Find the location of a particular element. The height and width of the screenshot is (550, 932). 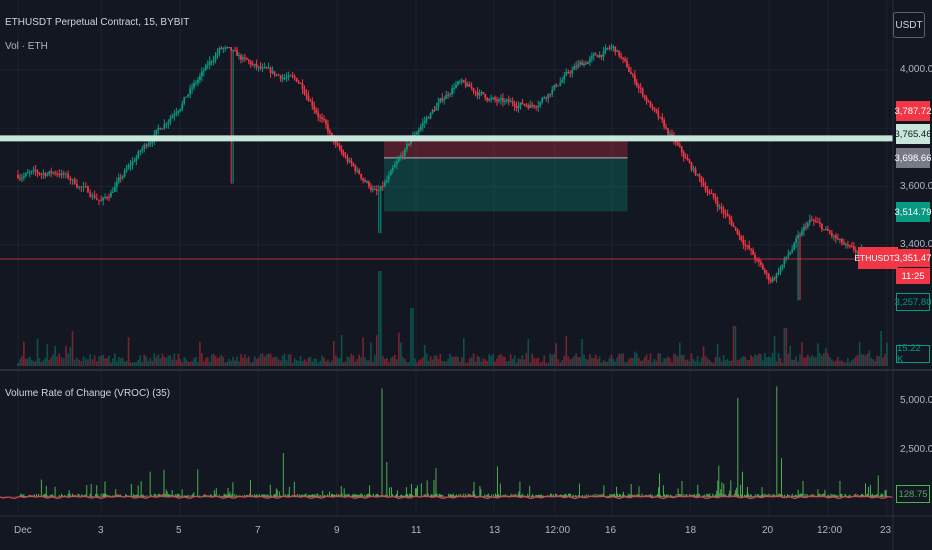

time-label: 9 is located at coordinates (337, 530).